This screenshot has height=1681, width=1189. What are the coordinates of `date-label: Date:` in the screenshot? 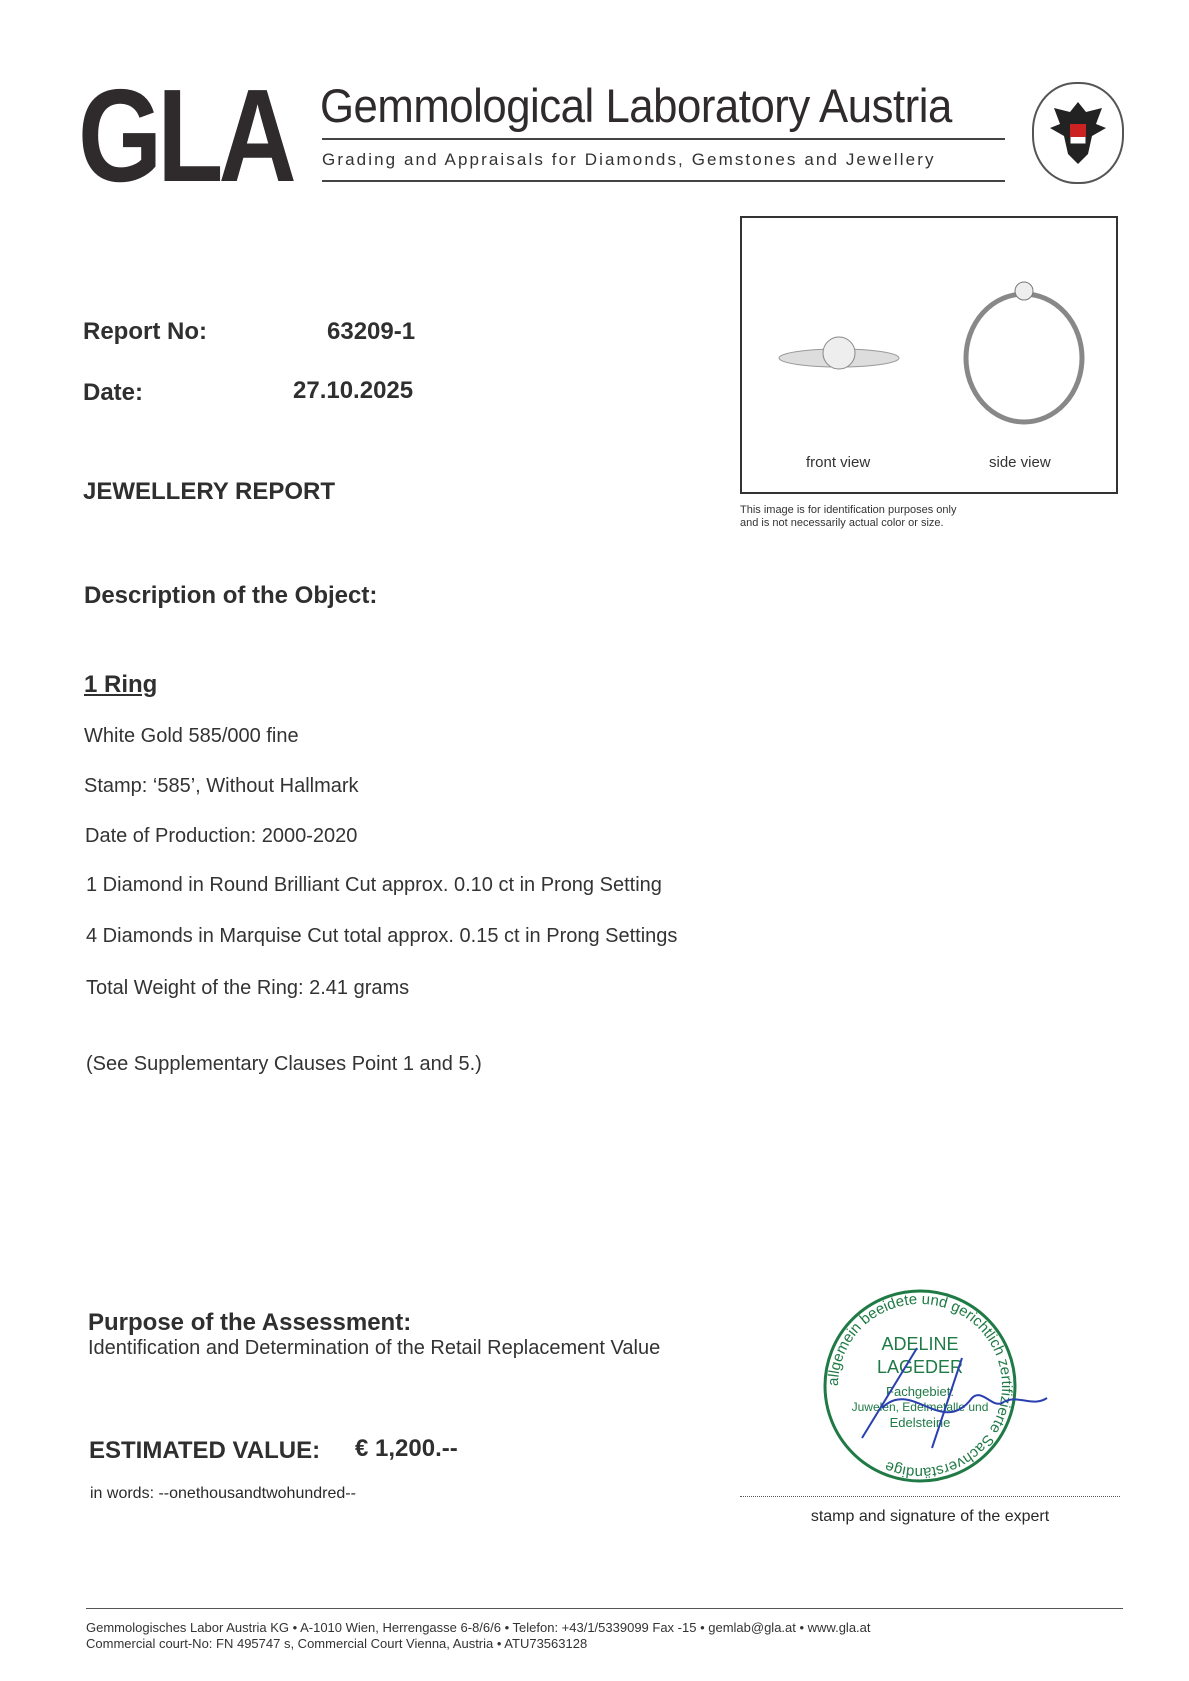 It's located at (113, 392).